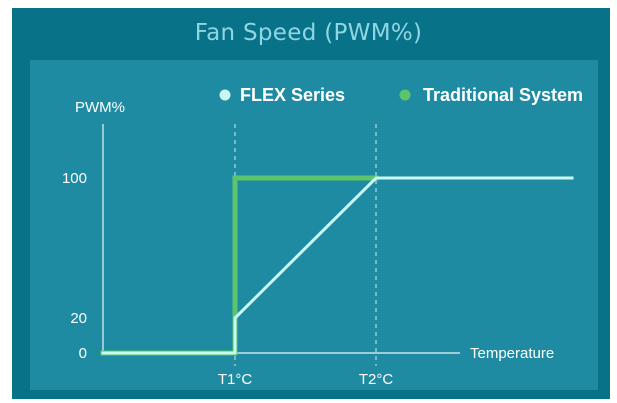 This screenshot has width=617, height=403. I want to click on guide-lines, so click(305, 245).